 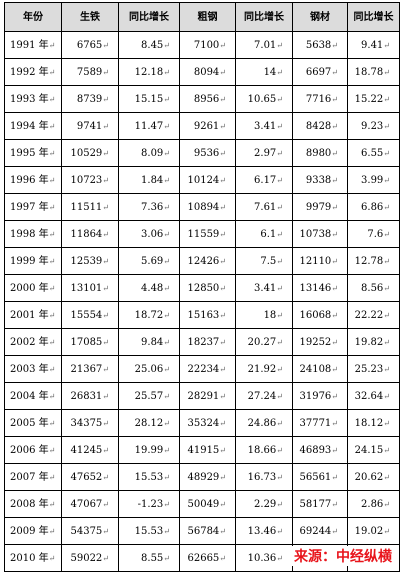 What do you see at coordinates (86, 369) in the screenshot?
I see `cell-text: 21367` at bounding box center [86, 369].